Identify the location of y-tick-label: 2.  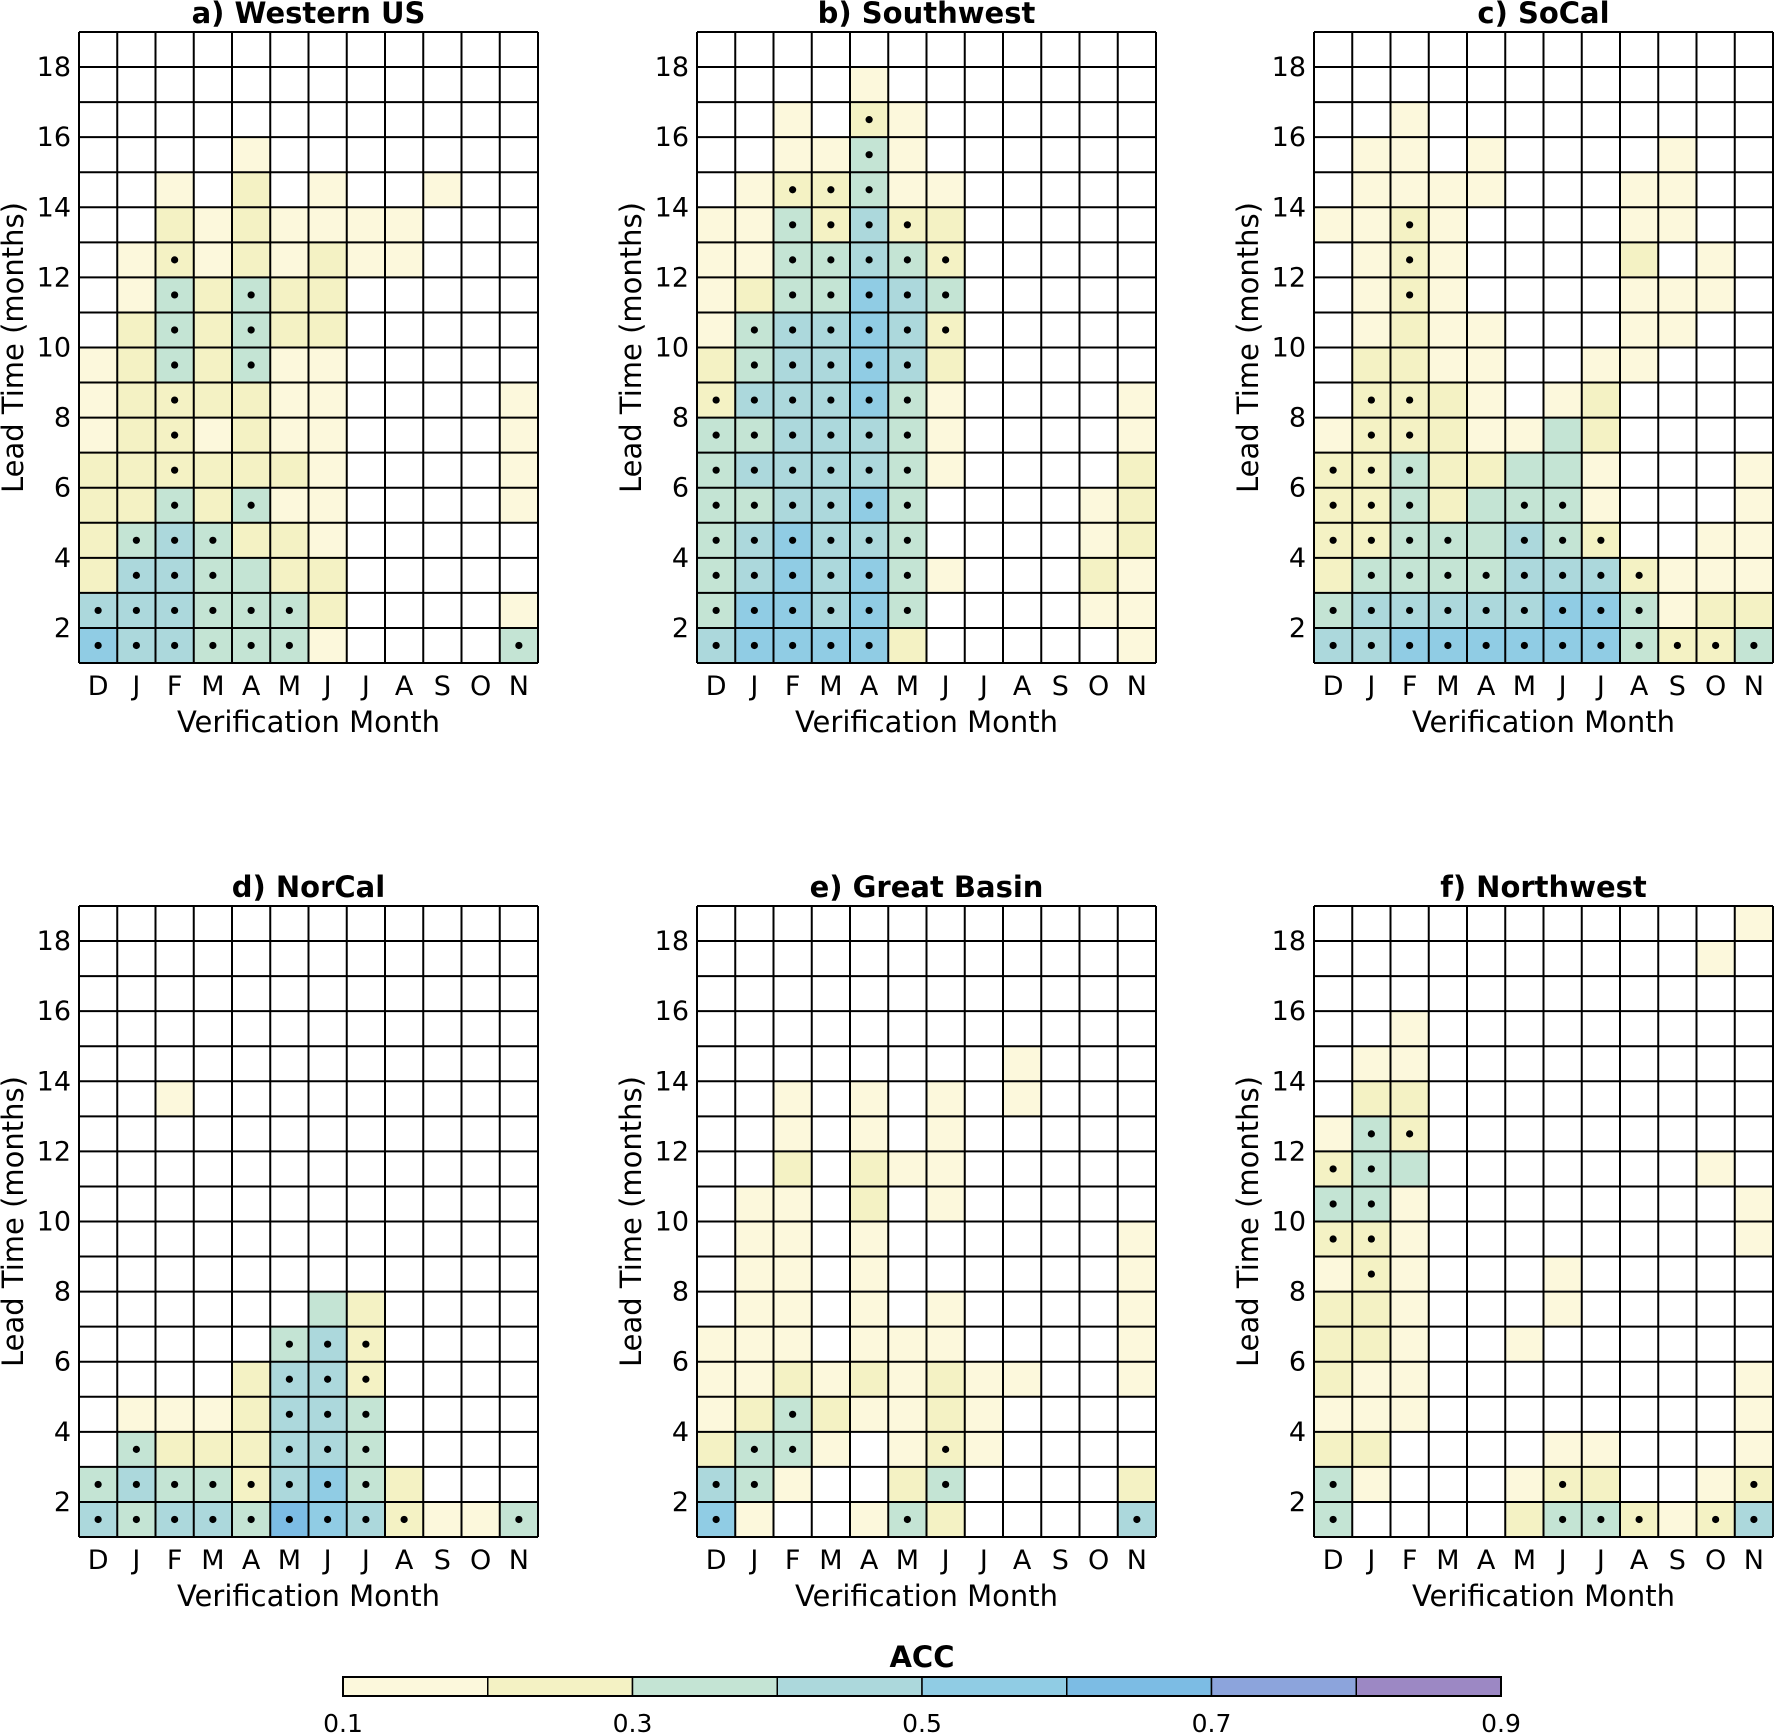
(680, 1502).